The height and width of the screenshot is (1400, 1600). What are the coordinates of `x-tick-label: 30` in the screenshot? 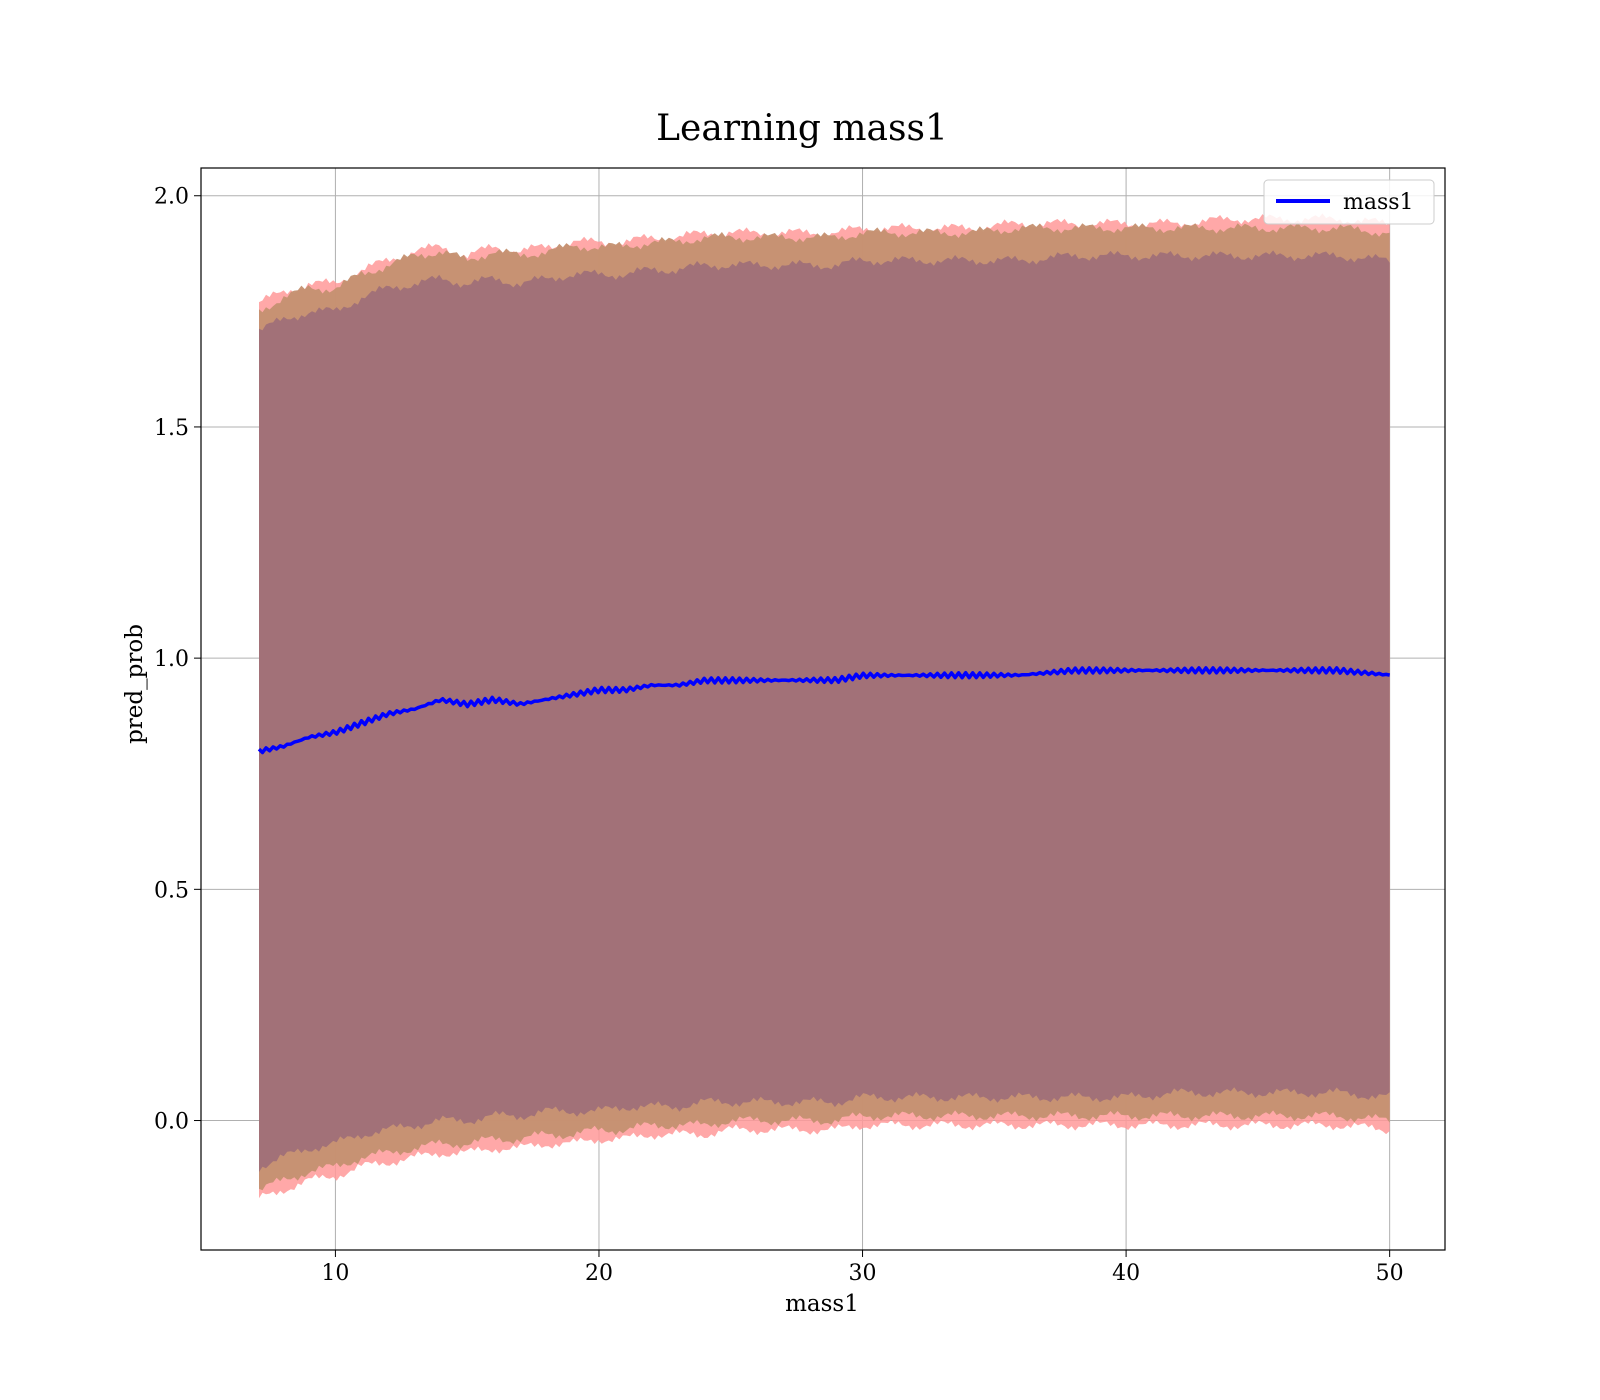 It's located at (863, 1273).